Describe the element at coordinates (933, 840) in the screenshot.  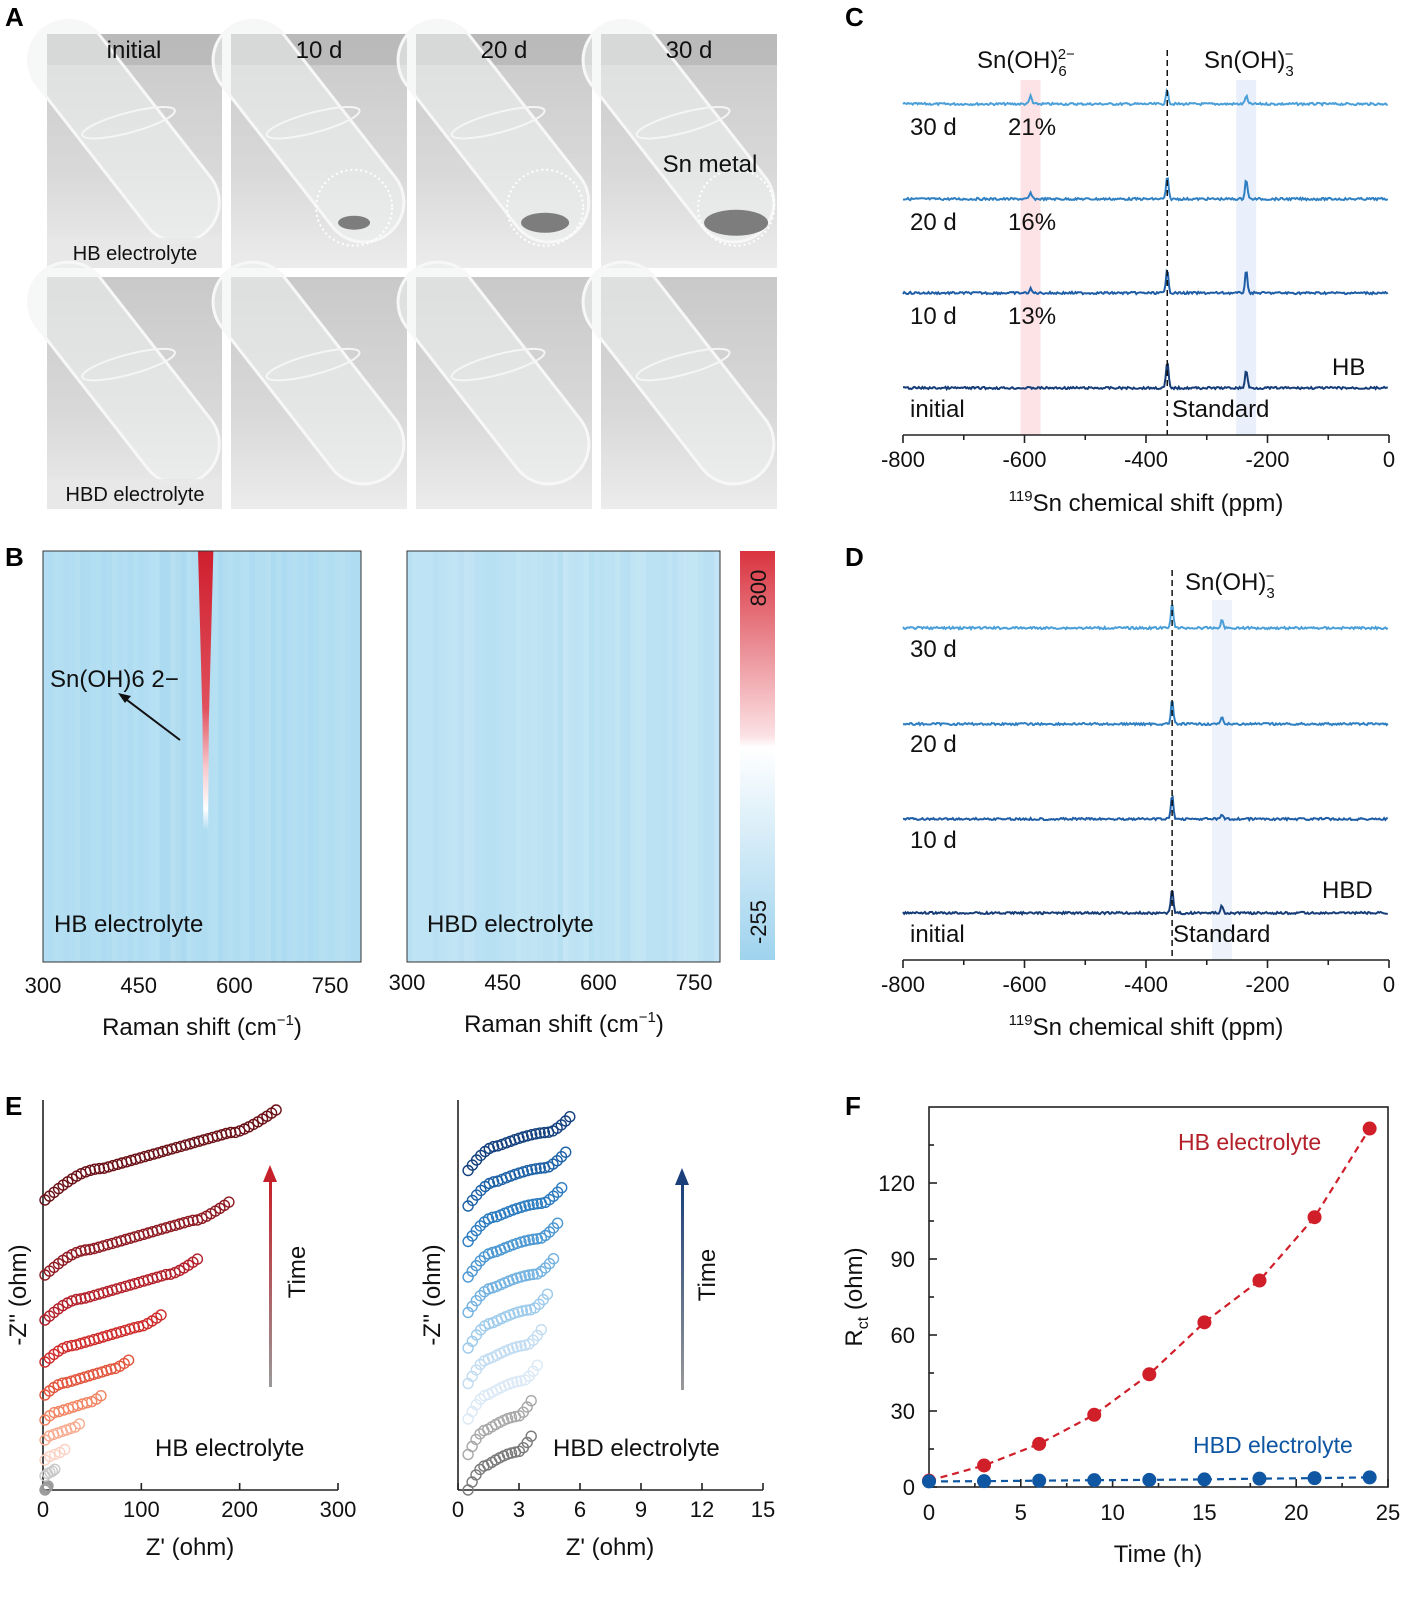
I see `trace-label-10d-d: 10 d` at that location.